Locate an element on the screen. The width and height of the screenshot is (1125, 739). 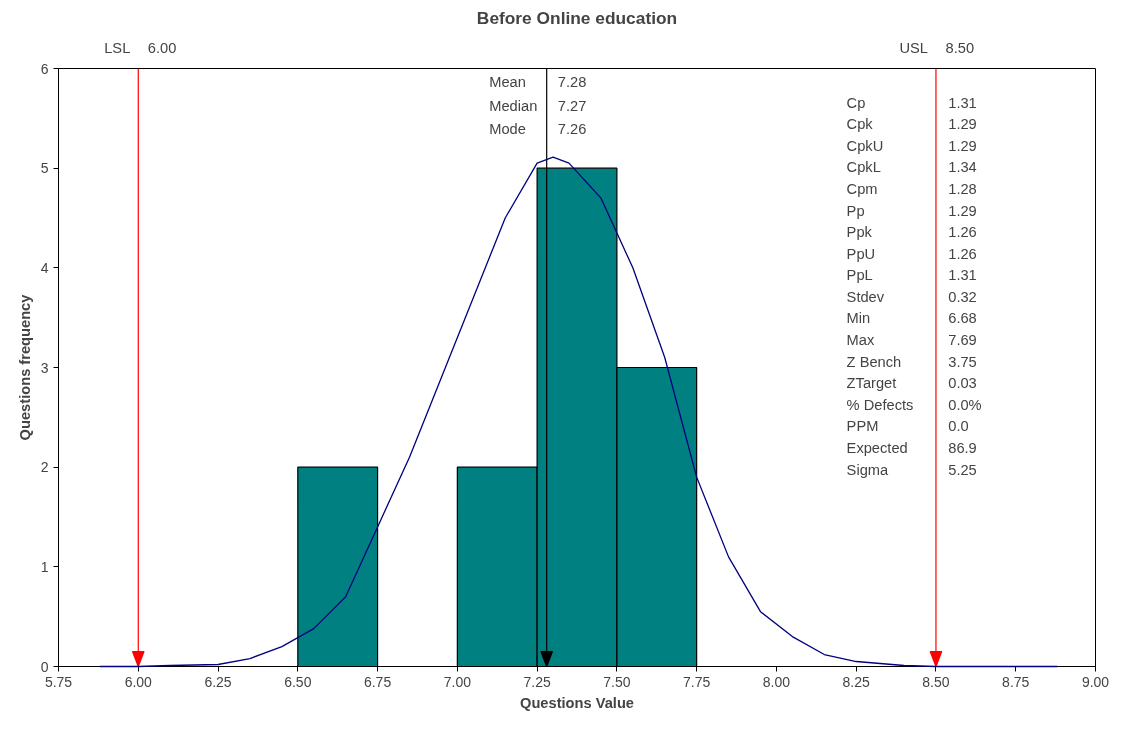
x-tick-label: 6.25 is located at coordinates (218, 681).